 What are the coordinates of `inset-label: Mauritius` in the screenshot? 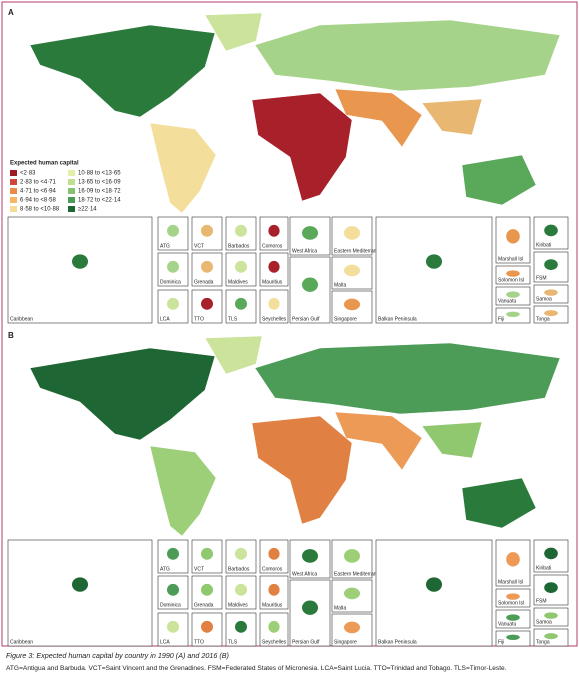 It's located at (272, 282).